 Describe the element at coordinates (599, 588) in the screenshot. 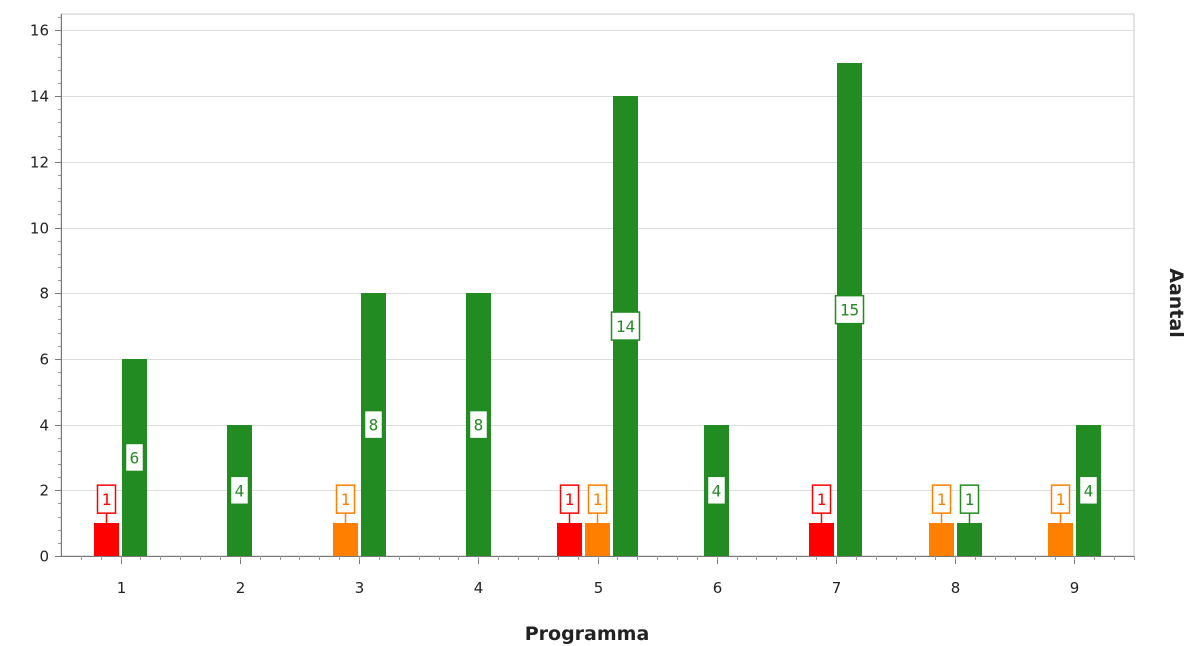

I see `x-tick-label: 5` at that location.